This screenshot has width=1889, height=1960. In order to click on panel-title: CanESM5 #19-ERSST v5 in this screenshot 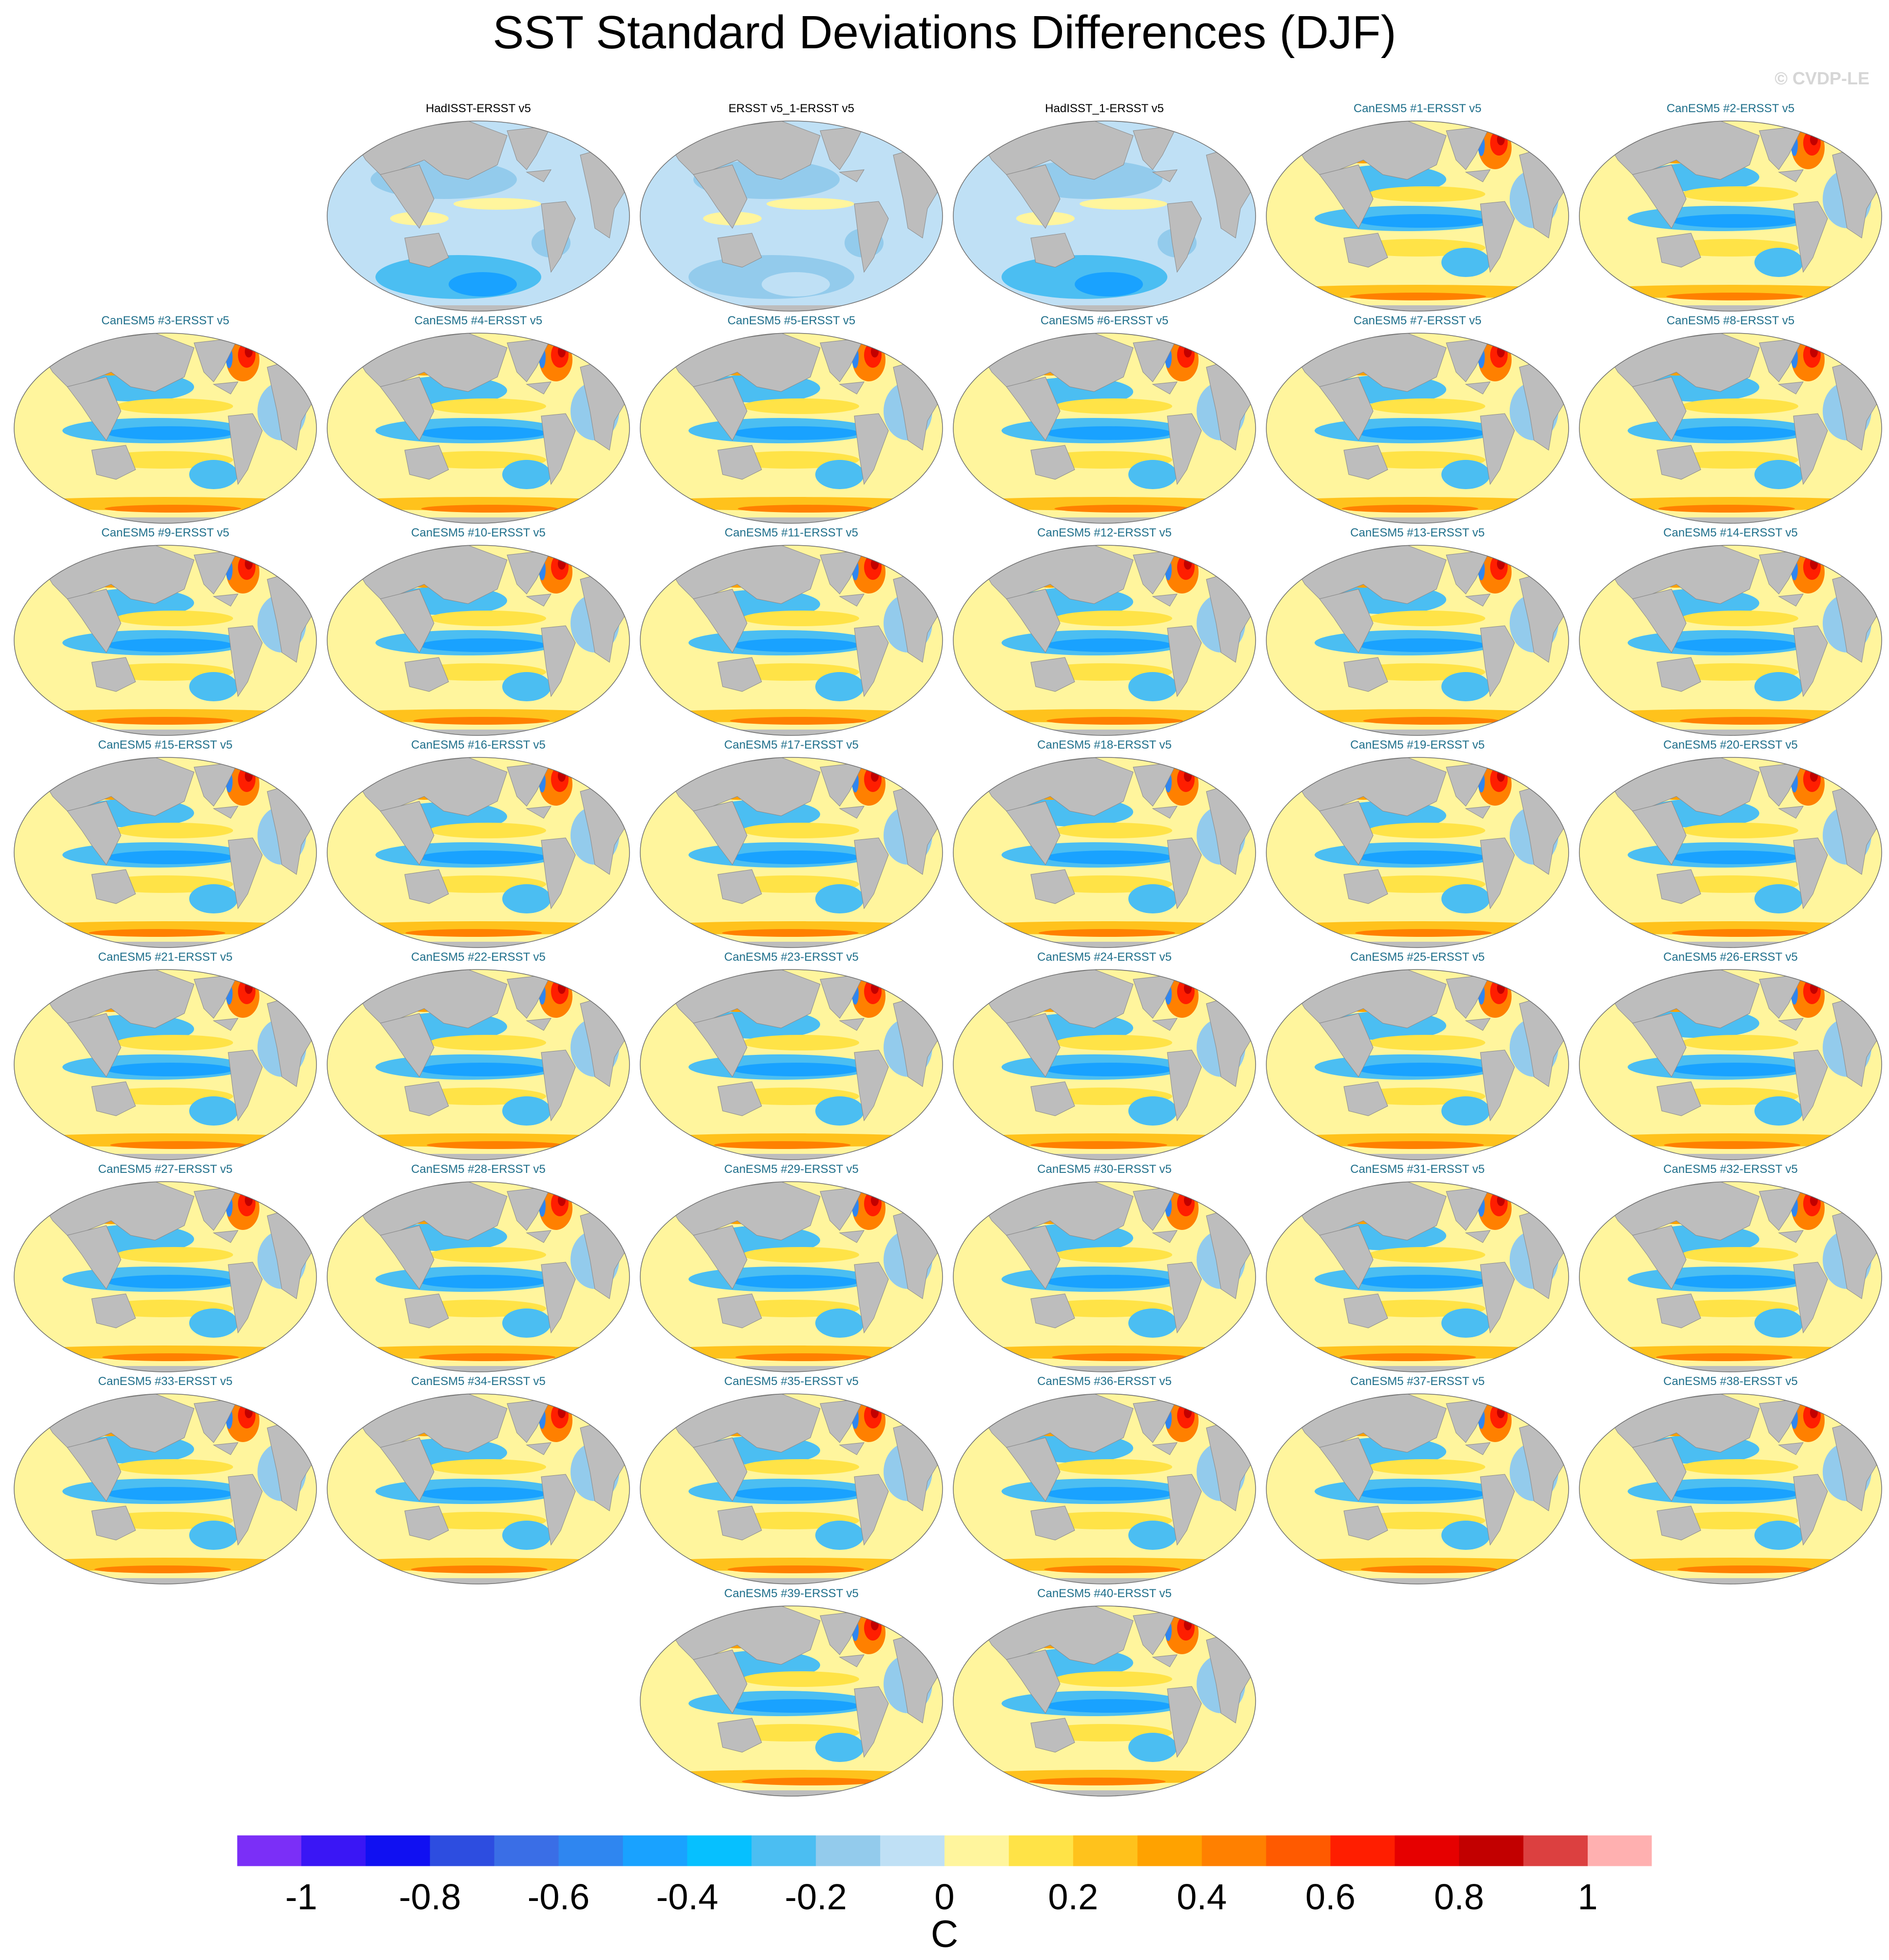, I will do `click(1417, 745)`.